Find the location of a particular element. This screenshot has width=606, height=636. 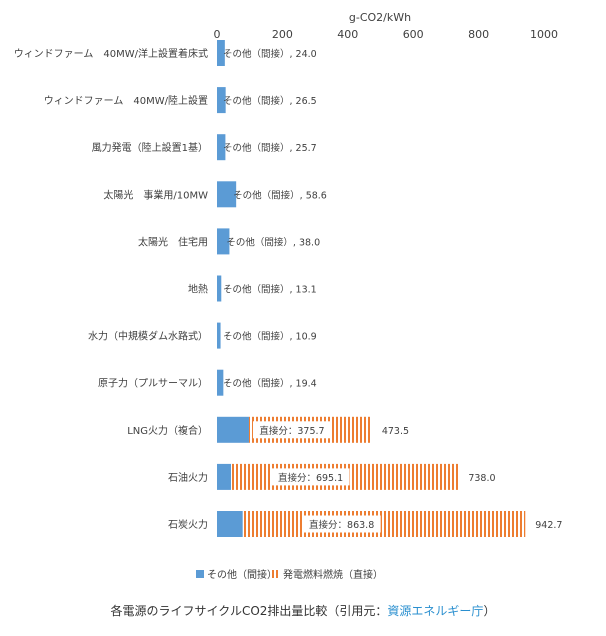

indirect-data-label: その他（間接）, 58.6 is located at coordinates (280, 195).